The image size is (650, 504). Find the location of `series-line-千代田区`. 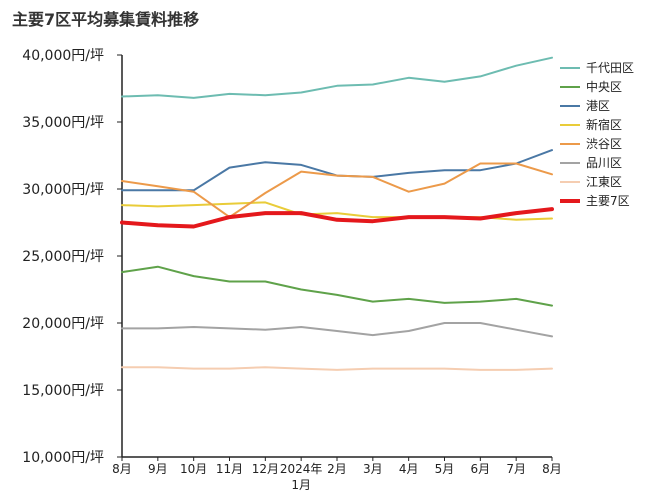

series-line-千代田区 is located at coordinates (337, 77).